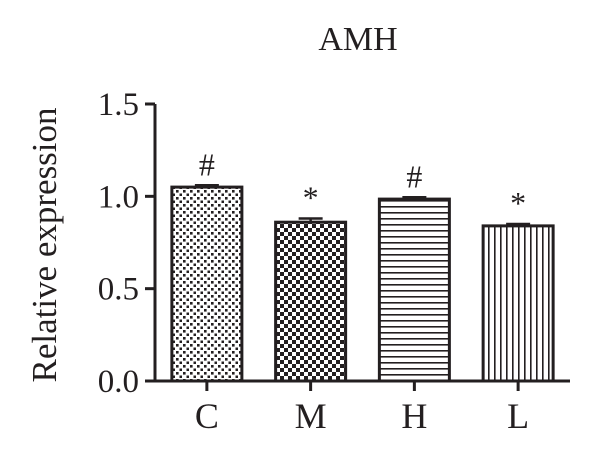 This screenshot has height=453, width=600. What do you see at coordinates (518, 303) in the screenshot?
I see `bar-l` at bounding box center [518, 303].